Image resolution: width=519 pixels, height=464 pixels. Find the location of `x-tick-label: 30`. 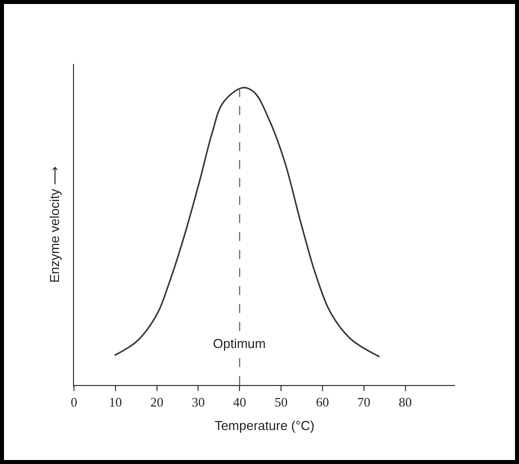

x-tick-label: 30 is located at coordinates (198, 402).